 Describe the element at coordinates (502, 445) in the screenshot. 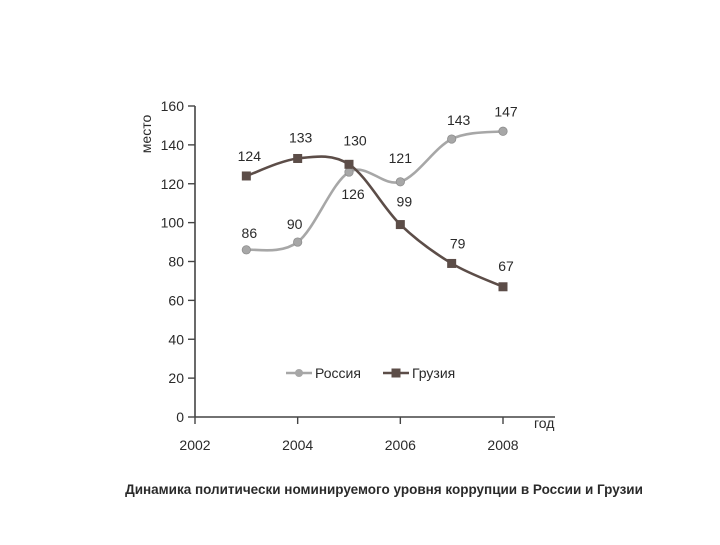

I see `x-tick-label: 2008` at that location.